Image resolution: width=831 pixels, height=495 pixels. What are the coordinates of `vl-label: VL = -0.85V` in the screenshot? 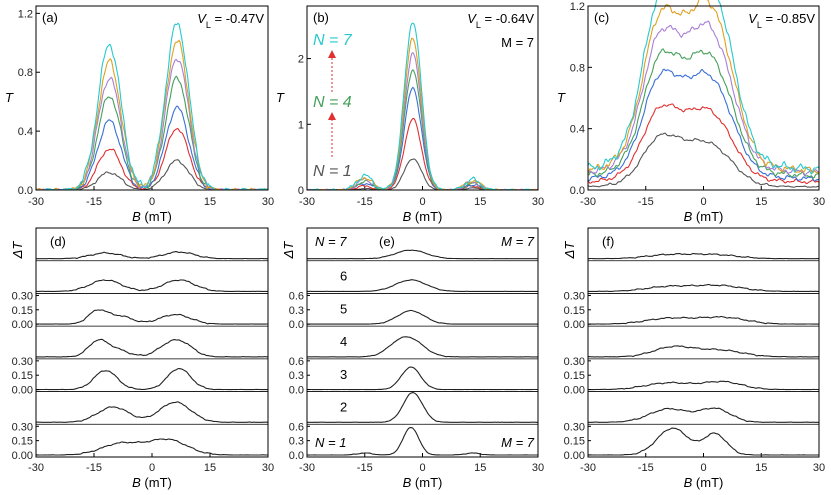 It's located at (781, 20).